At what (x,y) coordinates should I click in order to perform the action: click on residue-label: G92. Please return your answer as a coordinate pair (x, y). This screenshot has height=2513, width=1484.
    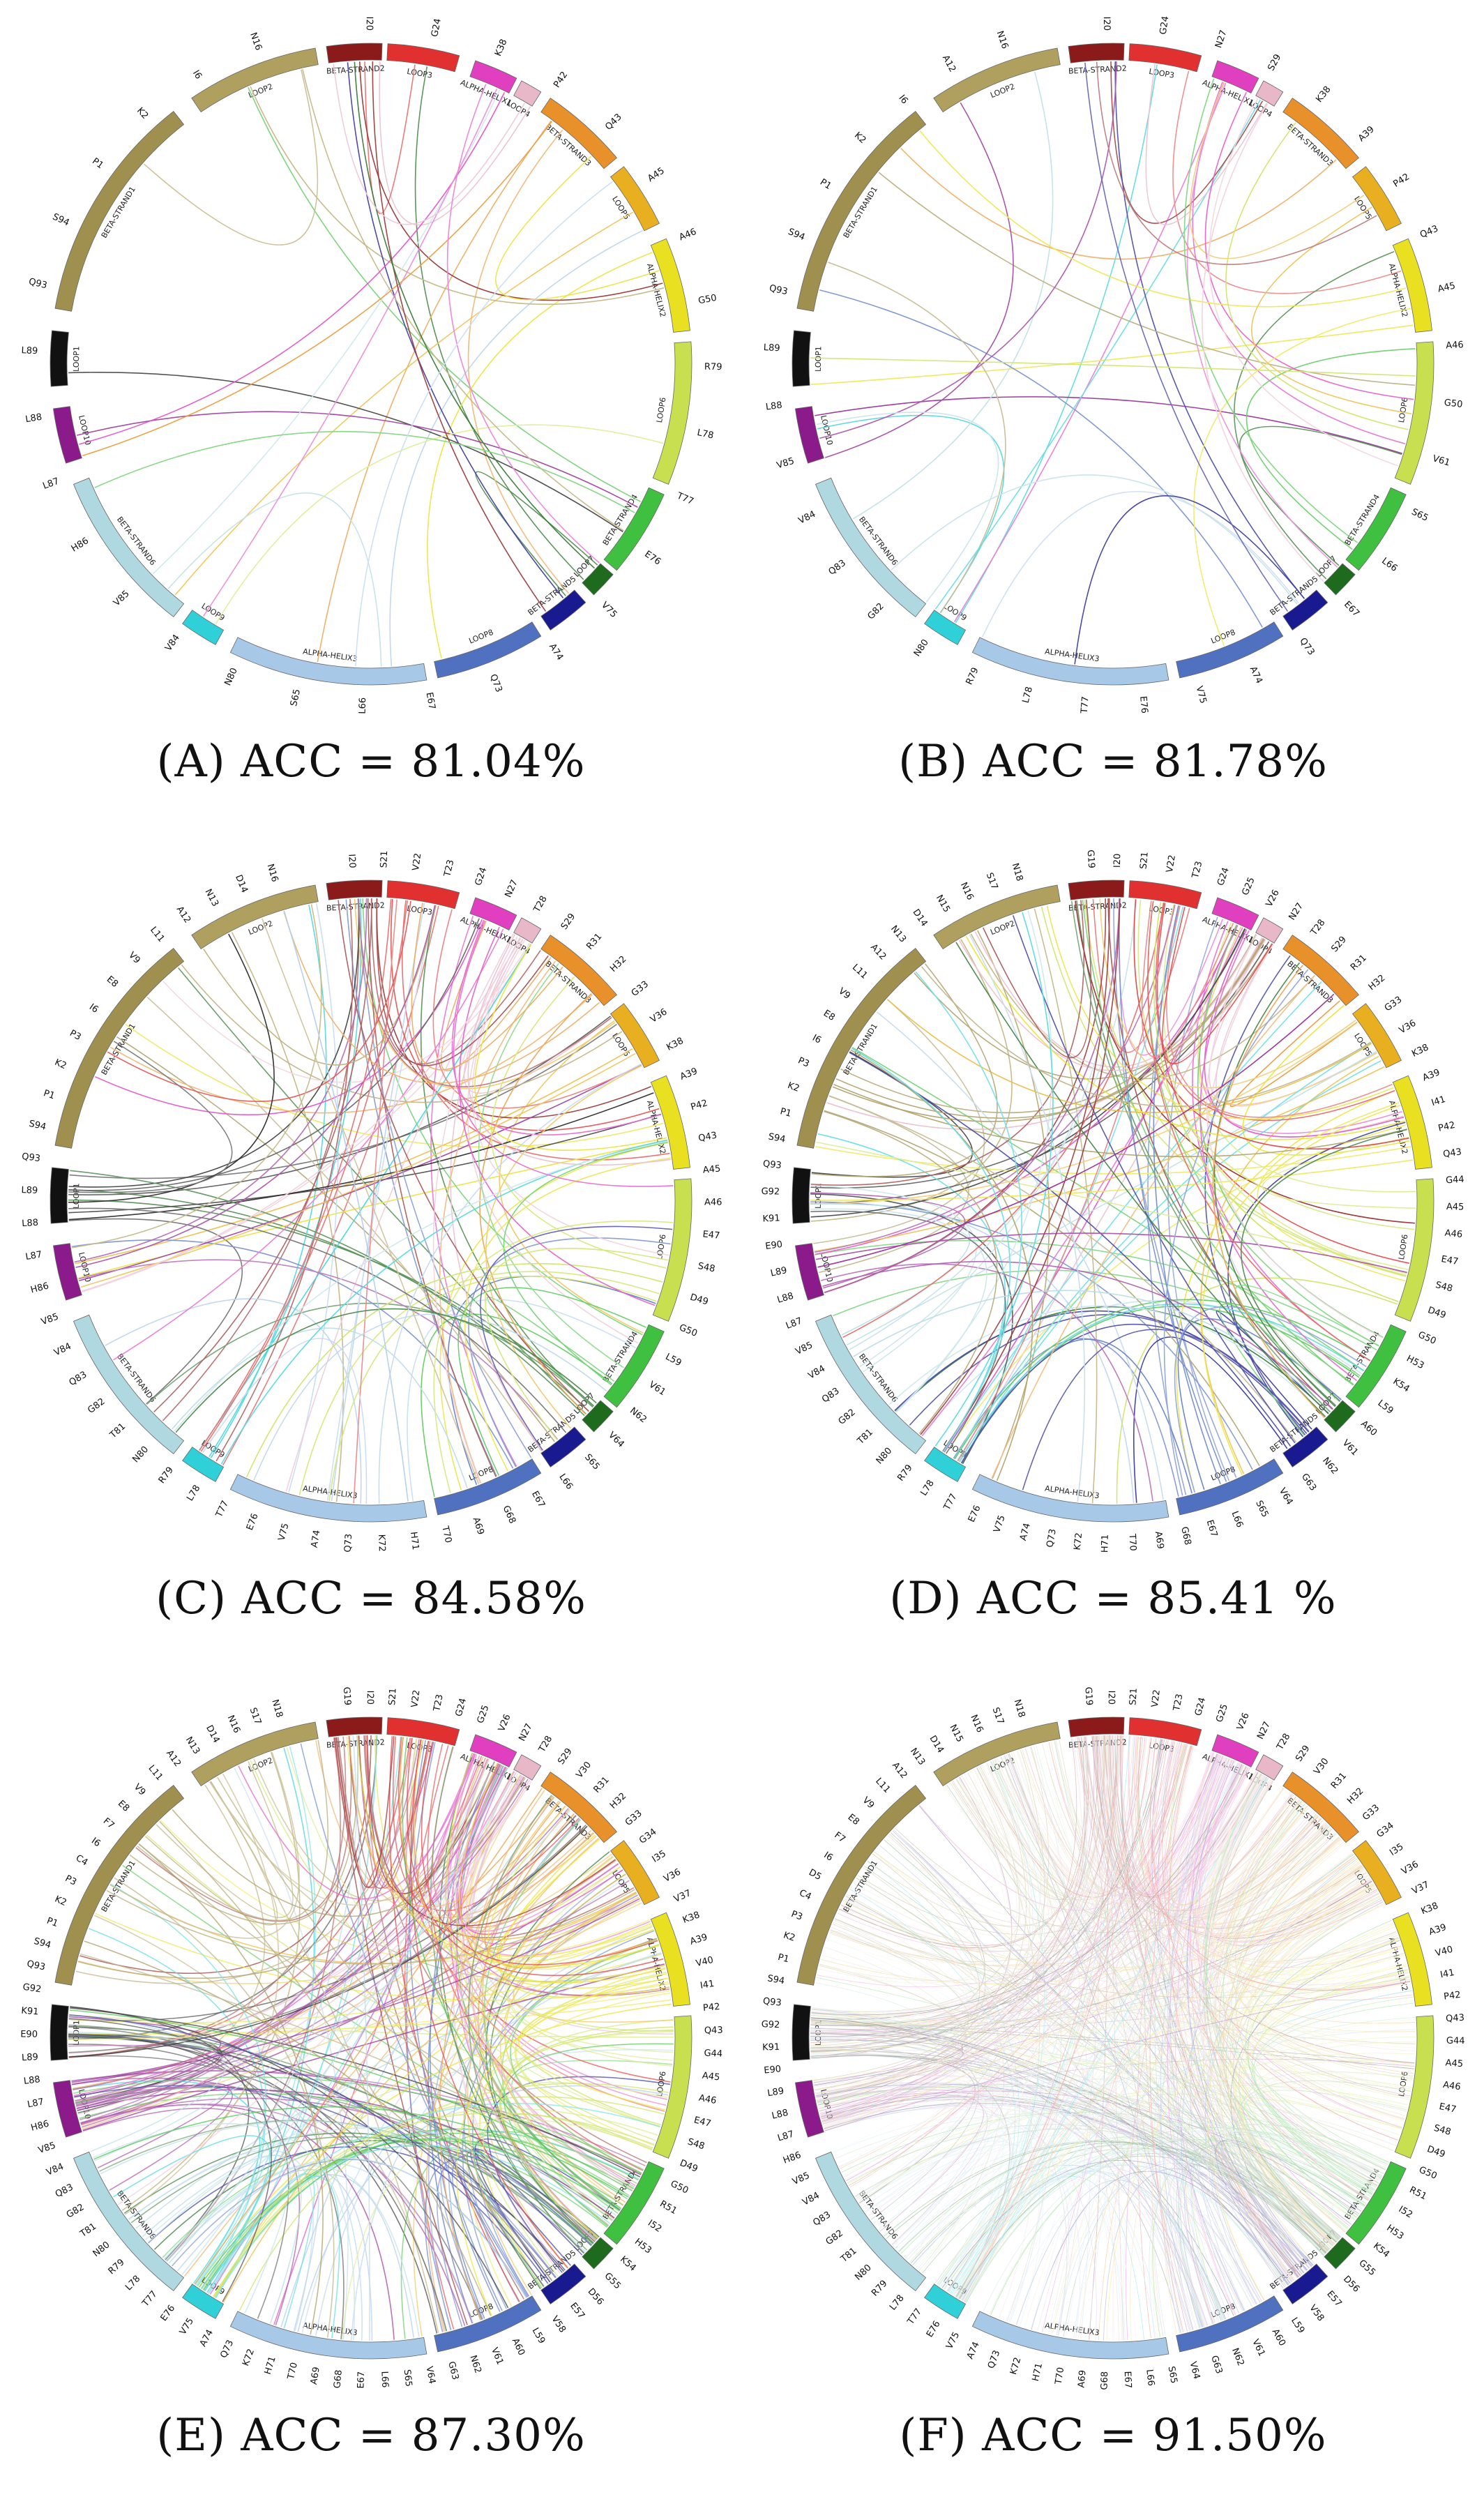
    Looking at the image, I should click on (770, 1192).